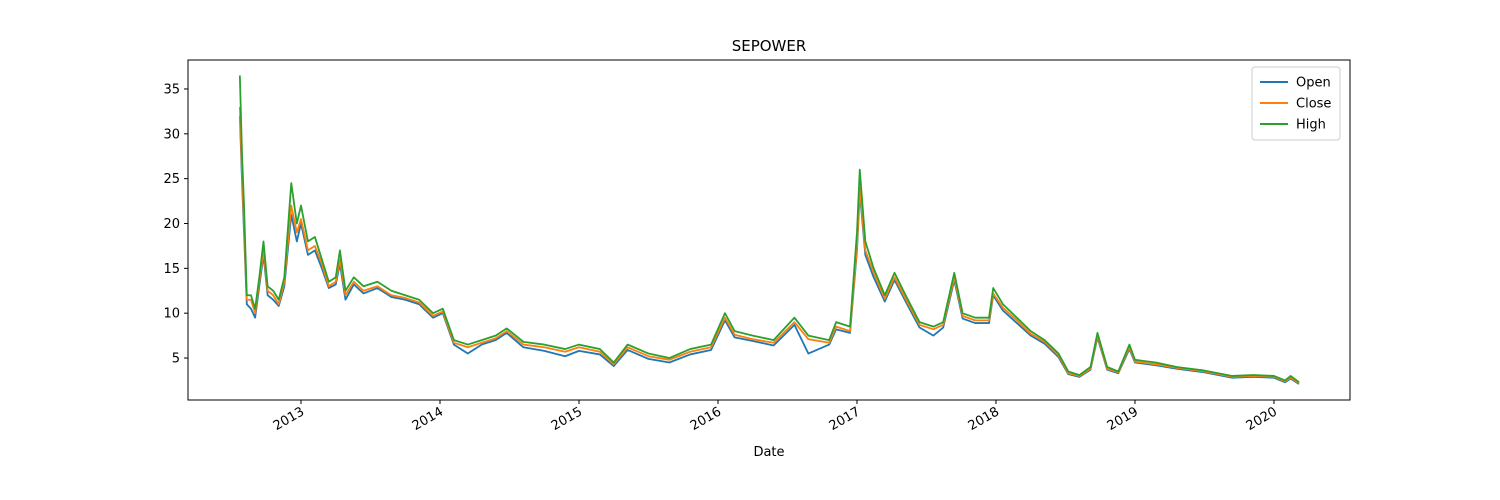 Image resolution: width=1500 pixels, height=500 pixels. What do you see at coordinates (289, 419) in the screenshot?
I see `x-tick-label: 2013` at bounding box center [289, 419].